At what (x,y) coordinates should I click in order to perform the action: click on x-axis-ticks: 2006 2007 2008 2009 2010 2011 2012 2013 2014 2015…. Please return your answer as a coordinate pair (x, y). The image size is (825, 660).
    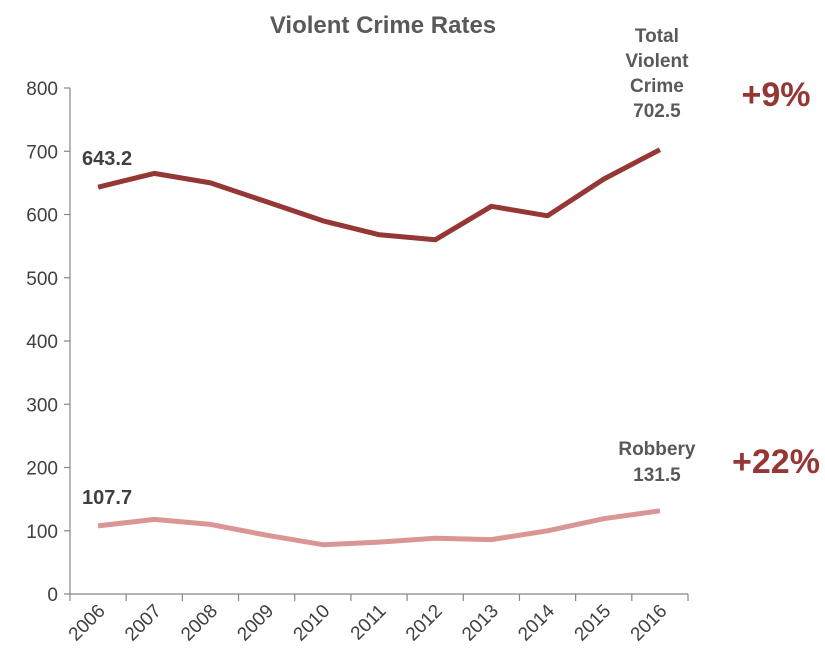
    Looking at the image, I should click on (377, 620).